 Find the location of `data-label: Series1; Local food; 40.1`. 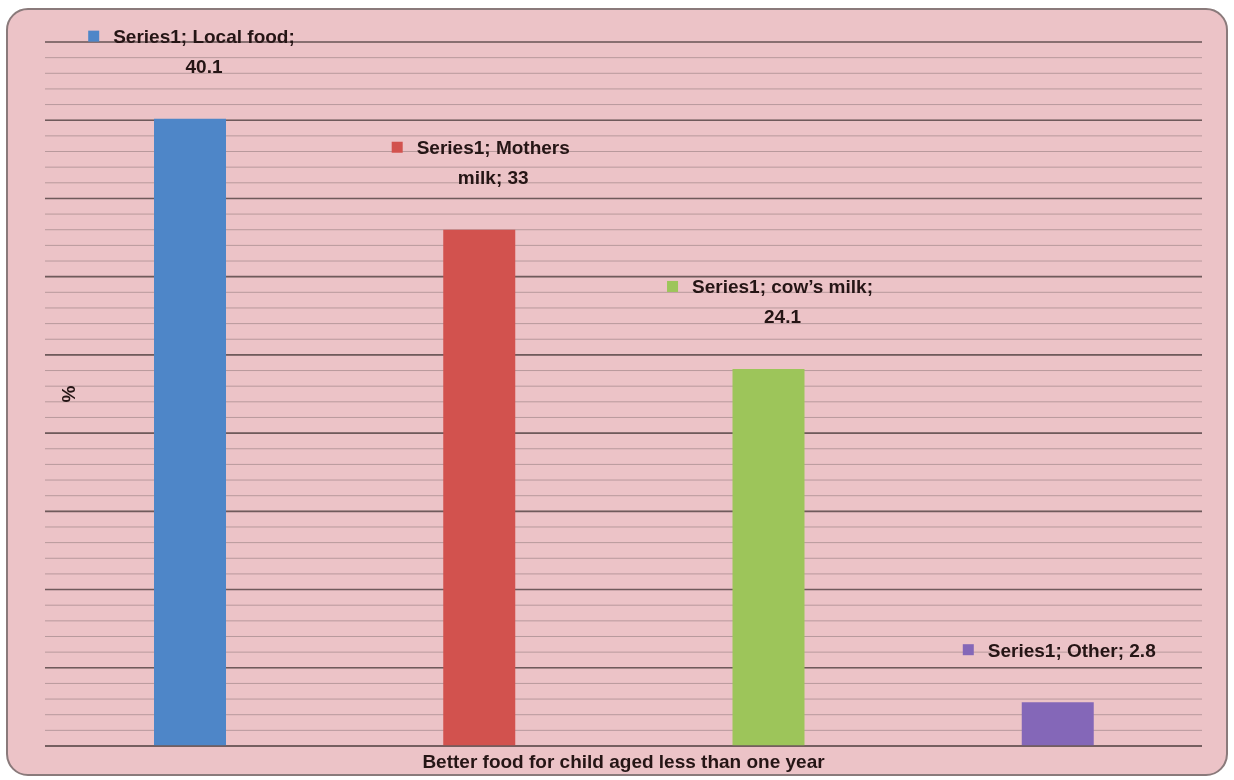

data-label: Series1; Local food; 40.1 is located at coordinates (204, 52).